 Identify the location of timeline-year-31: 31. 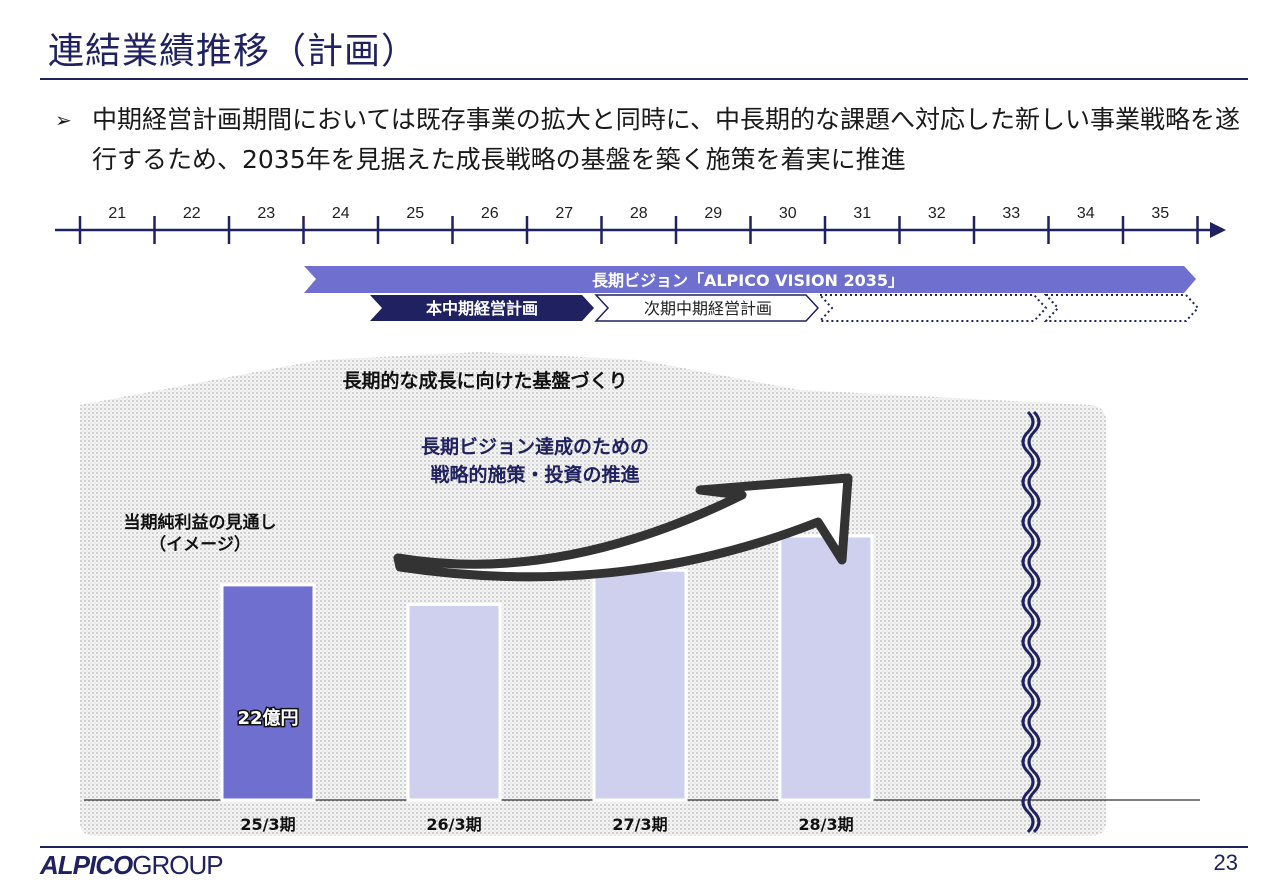
(862, 213).